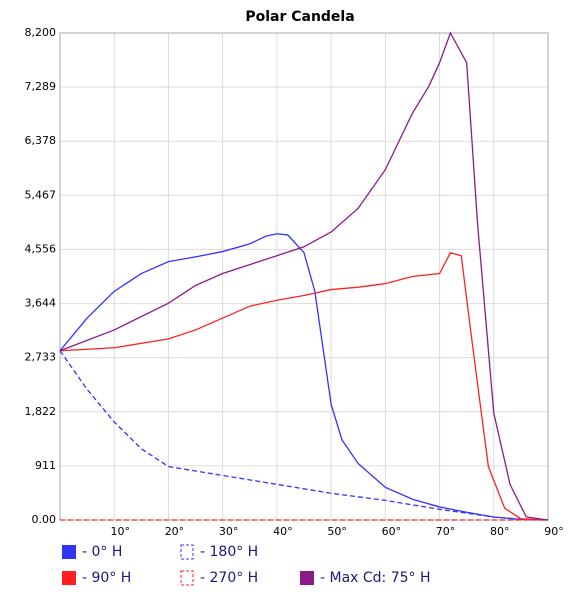 Image resolution: width=577 pixels, height=595 pixels. Describe the element at coordinates (41, 194) in the screenshot. I see `y-tick-label: 5,467` at that location.